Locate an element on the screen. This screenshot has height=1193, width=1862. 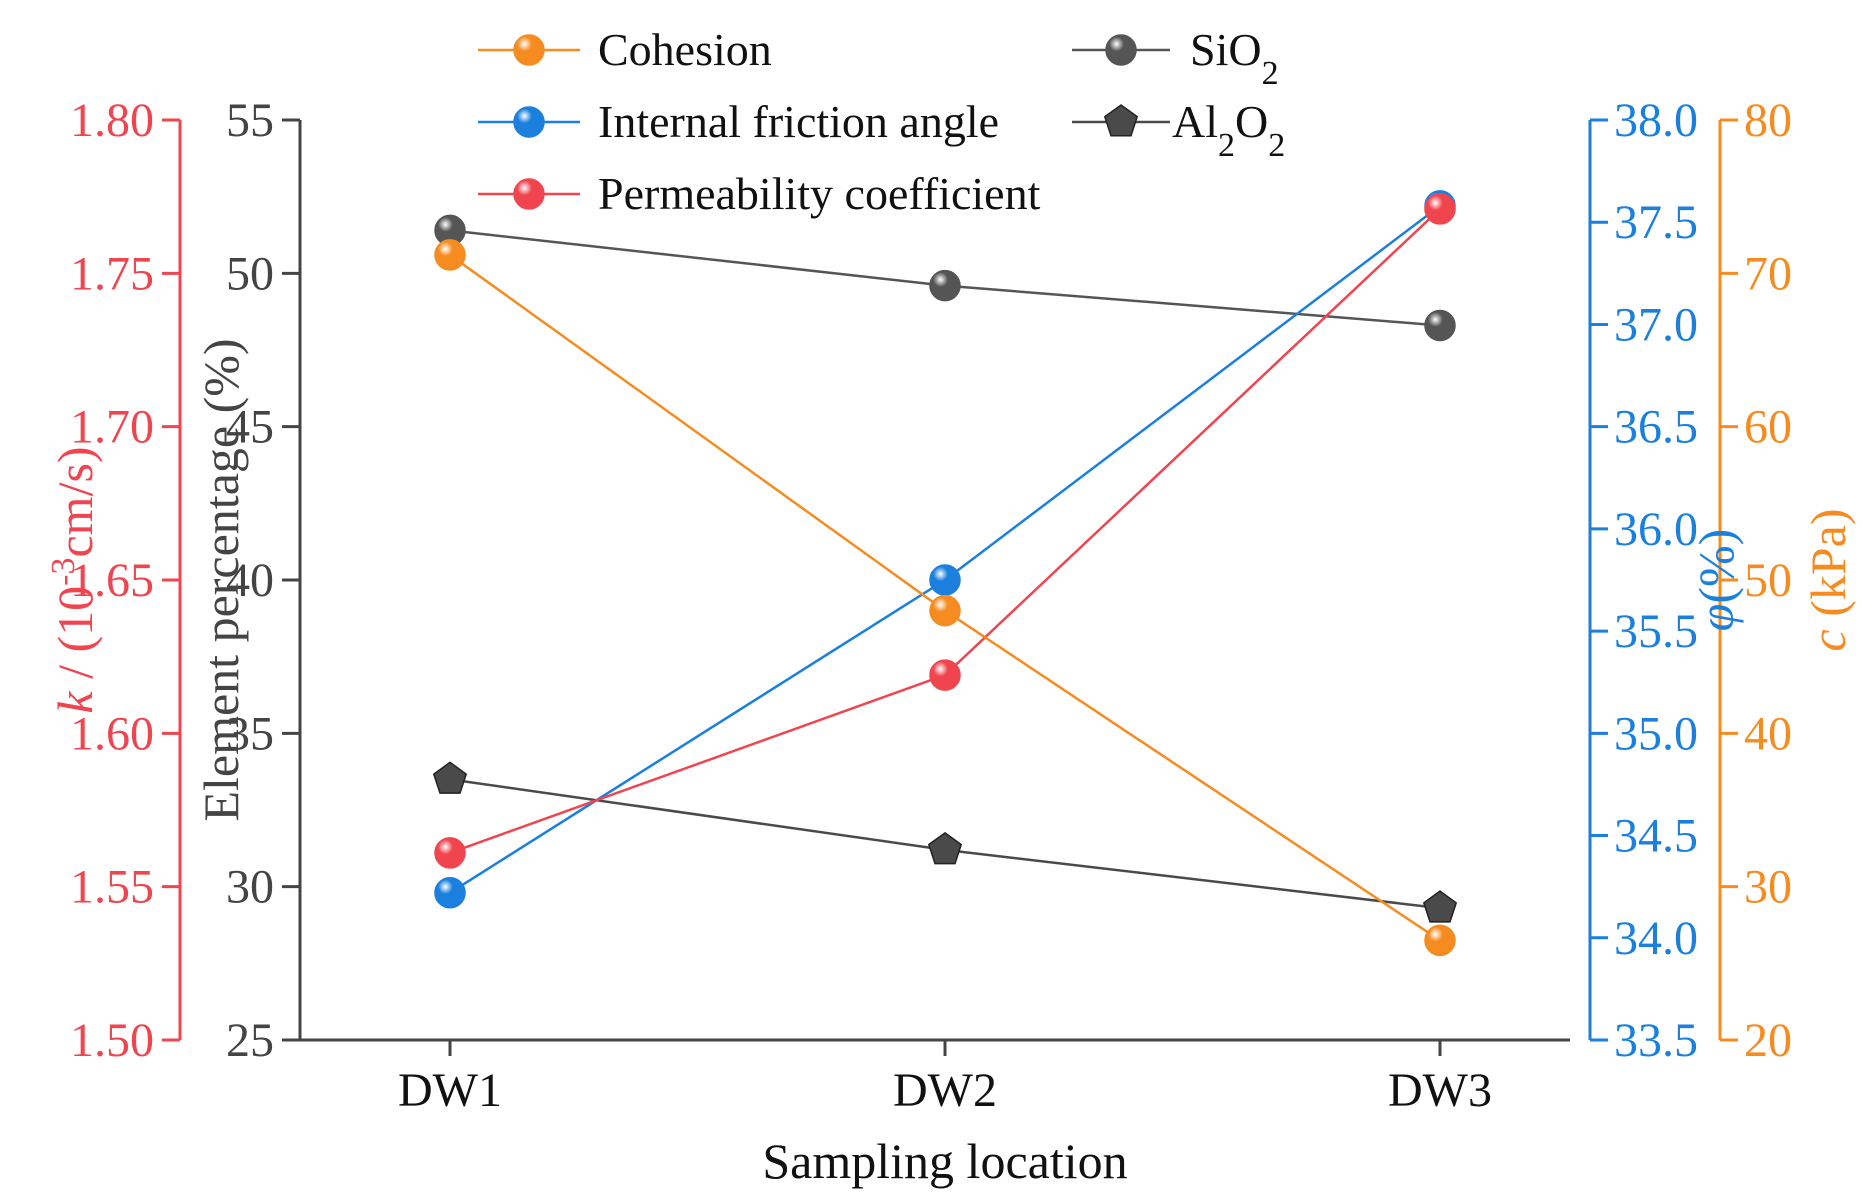
friction-tick-label: 38.0 is located at coordinates (1656, 120).